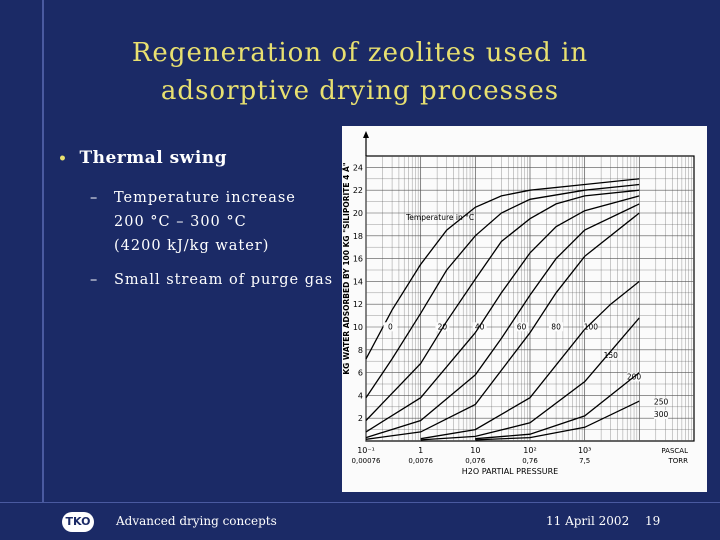  I want to click on x-axis-label: H2O PARTIAL PRESSURE, so click(510, 471).